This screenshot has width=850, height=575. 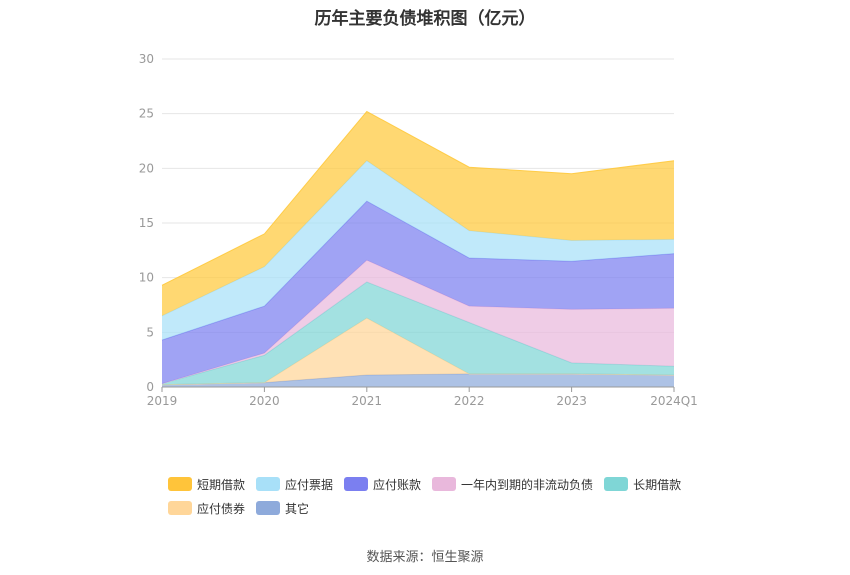 I want to click on x-tick-label: 2020, so click(x=264, y=401).